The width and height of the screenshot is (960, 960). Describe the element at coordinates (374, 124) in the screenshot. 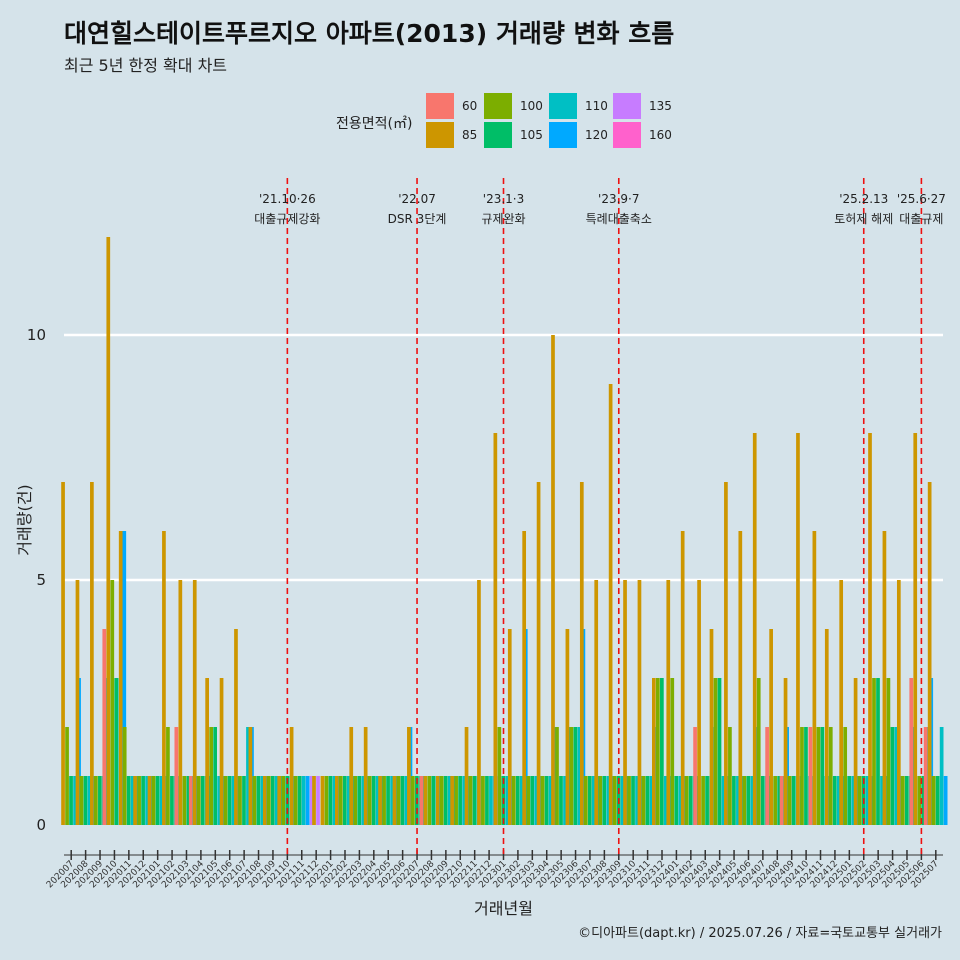

I see `legend-title: 전용면적(㎡)` at that location.